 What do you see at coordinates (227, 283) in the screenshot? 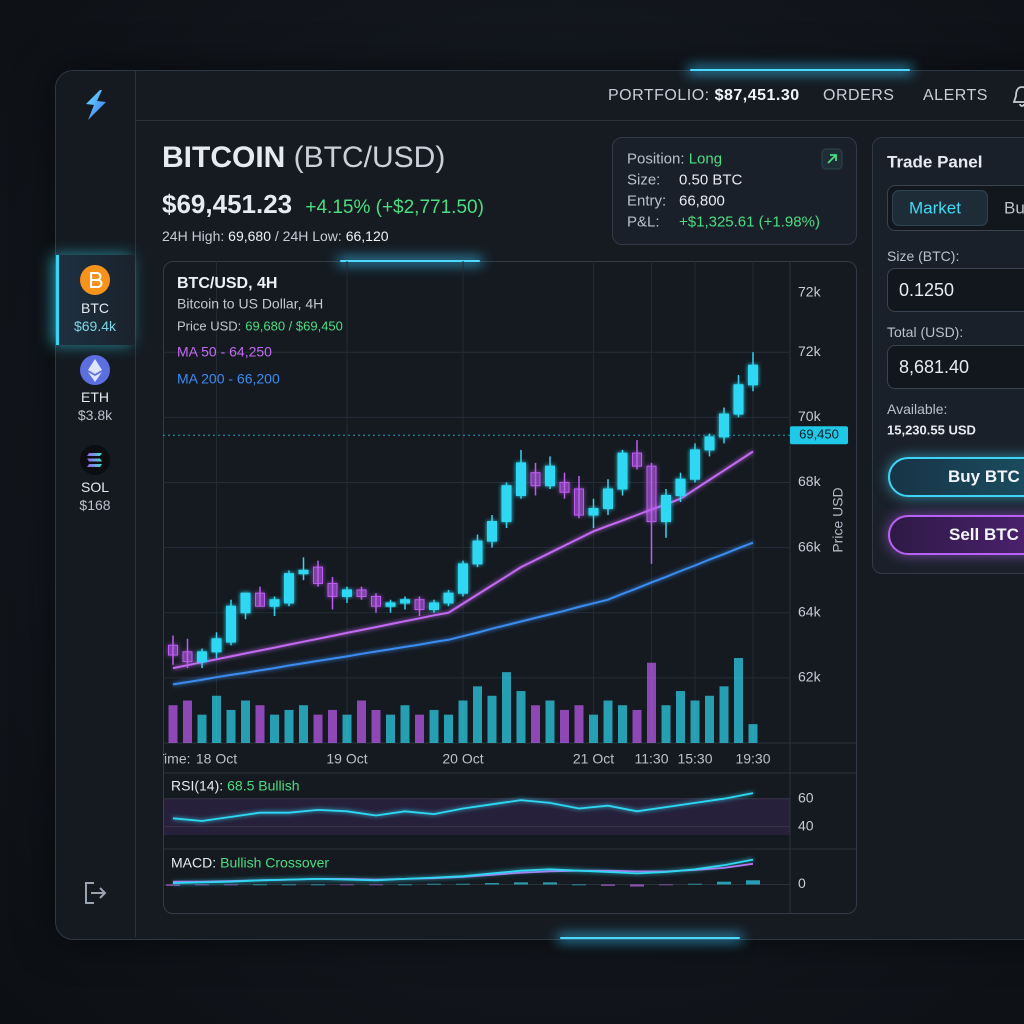
I see `chart-title: BTC/USD, 4H` at bounding box center [227, 283].